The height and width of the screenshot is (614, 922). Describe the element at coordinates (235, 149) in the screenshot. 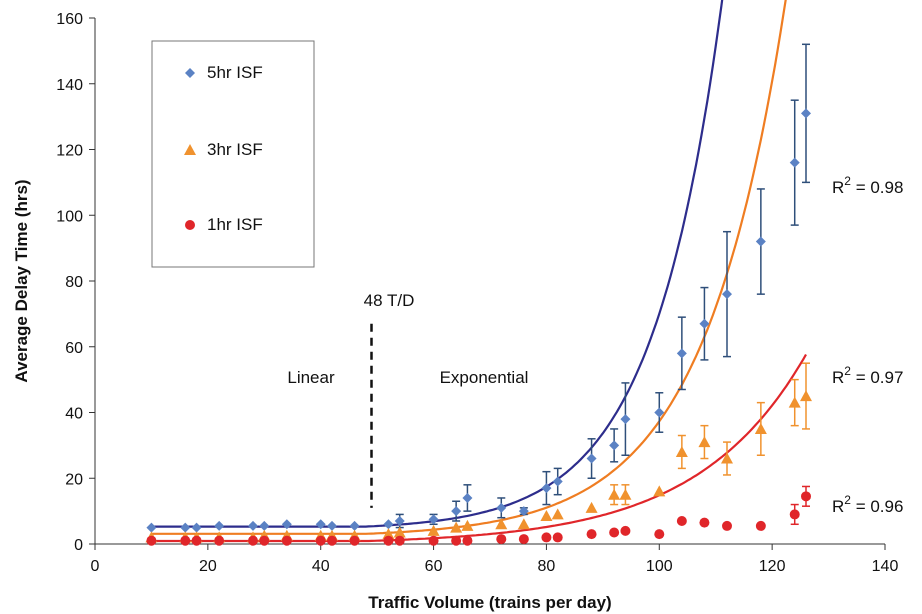

I see `legend-label-1: 3hr ISF` at that location.